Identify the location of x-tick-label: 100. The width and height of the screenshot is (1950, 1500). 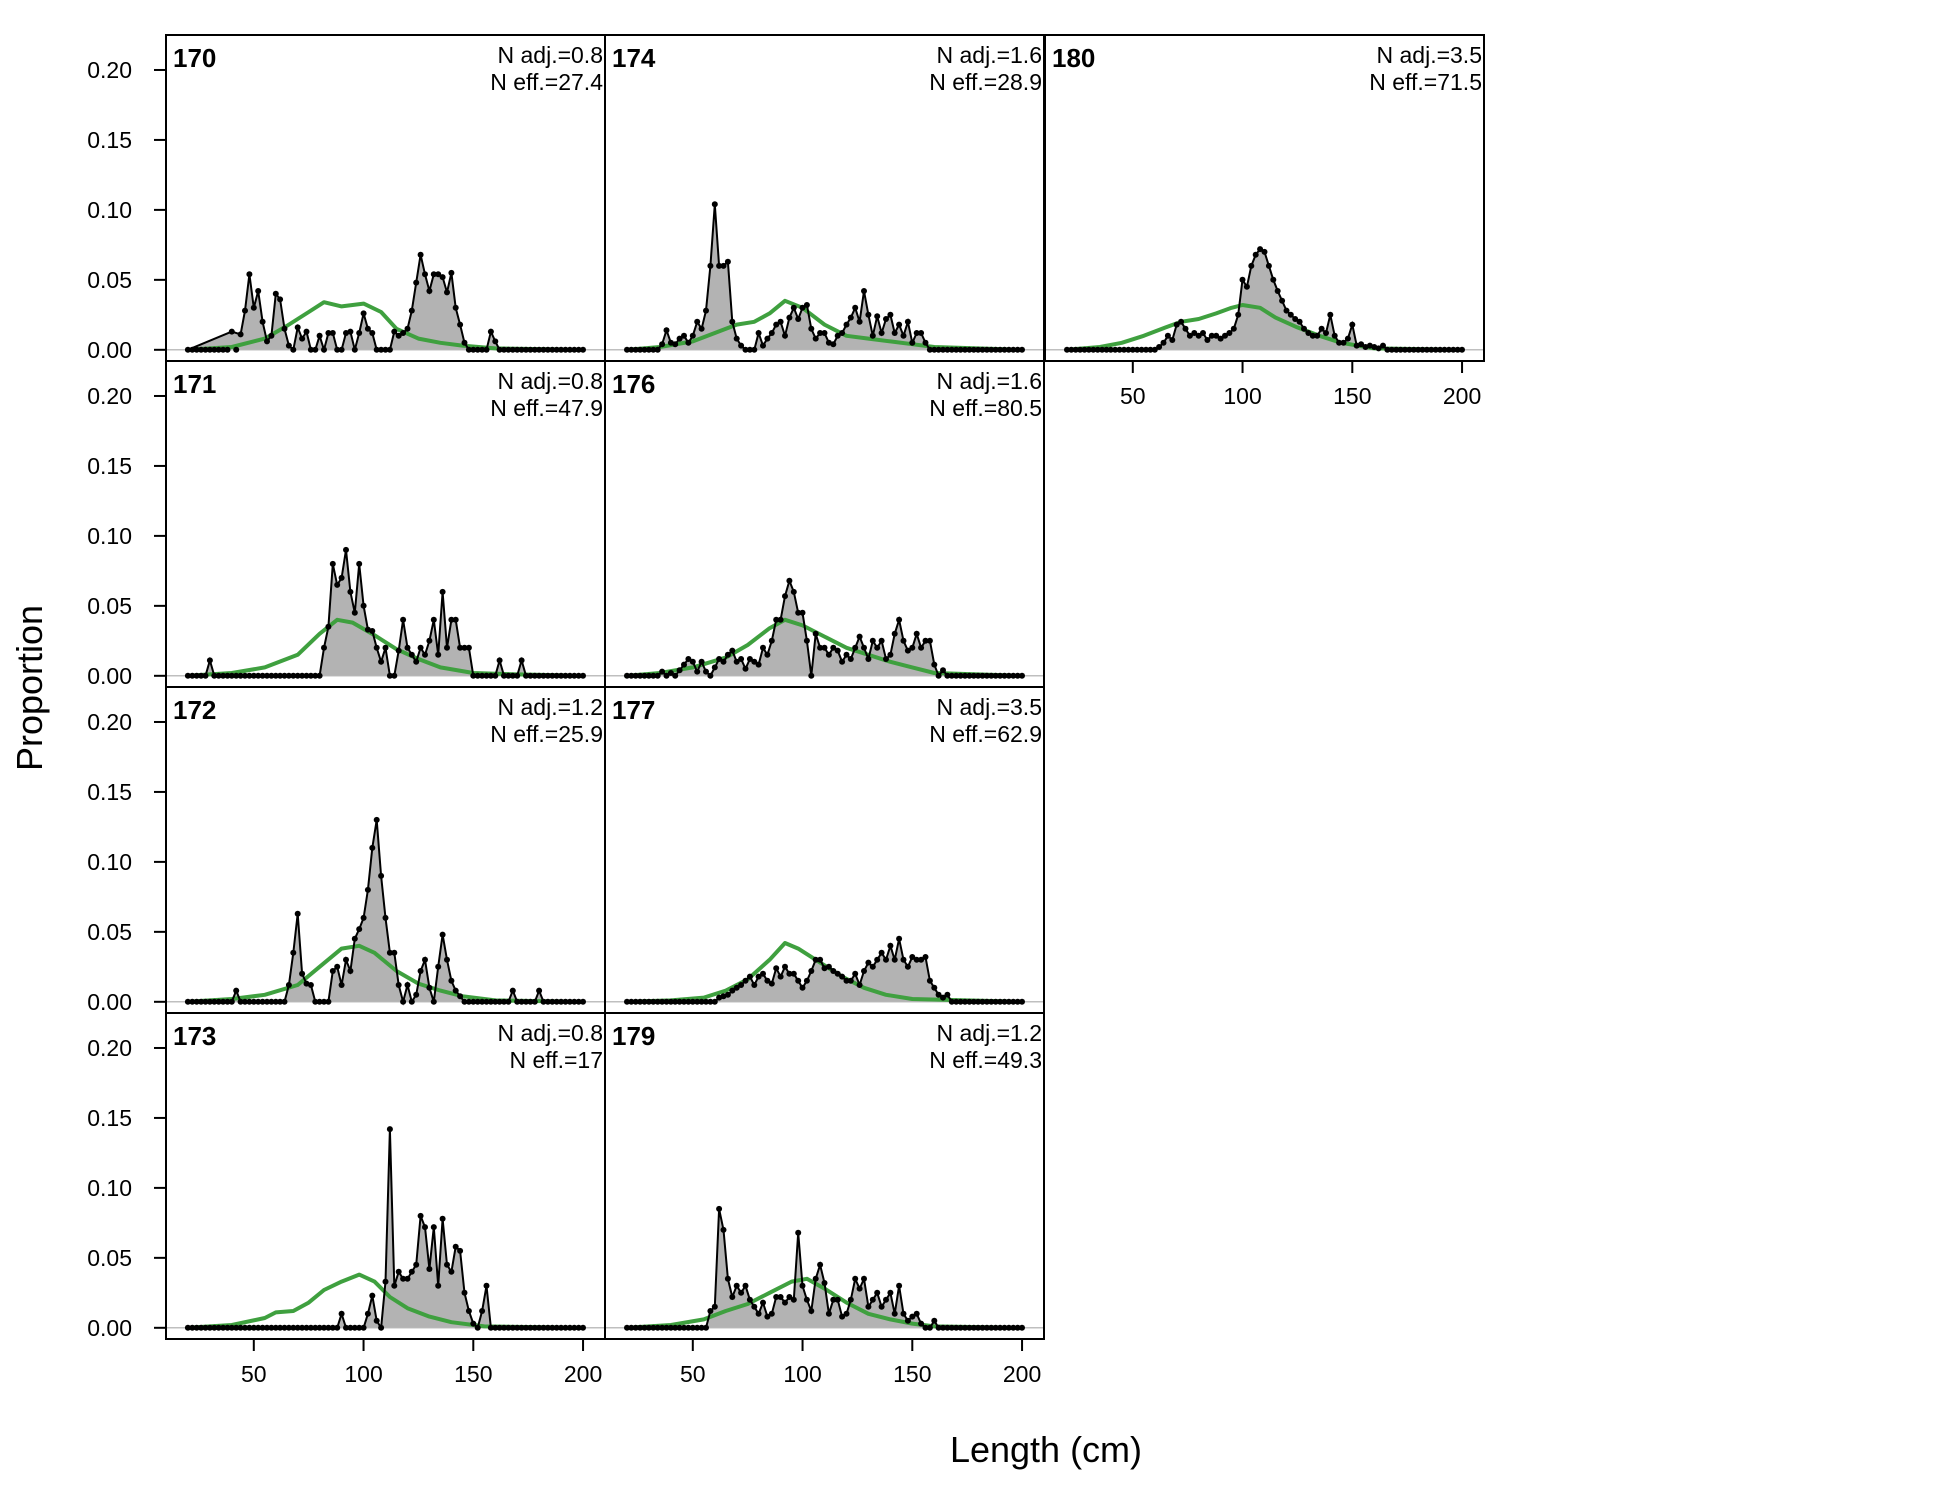
(802, 1374).